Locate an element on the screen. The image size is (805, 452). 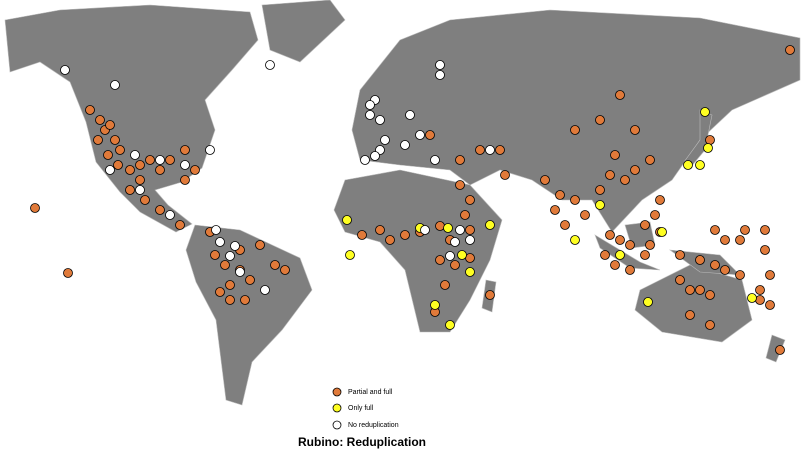
map-title: Rubino: Reduplication is located at coordinates (362, 442).